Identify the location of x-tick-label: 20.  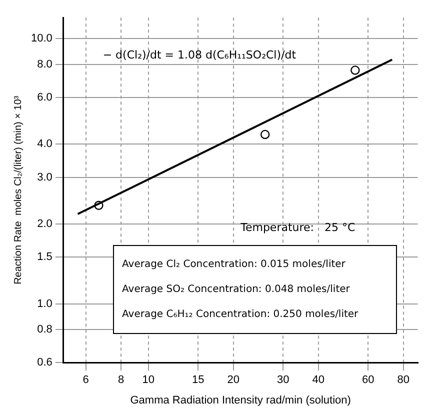
(233, 380).